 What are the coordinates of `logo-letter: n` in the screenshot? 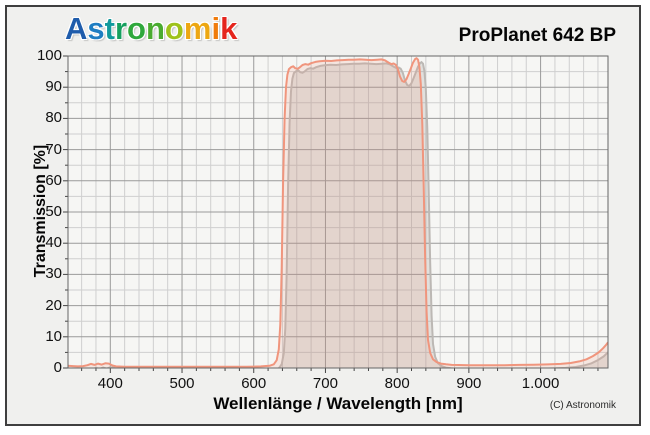 It's located at (155, 28).